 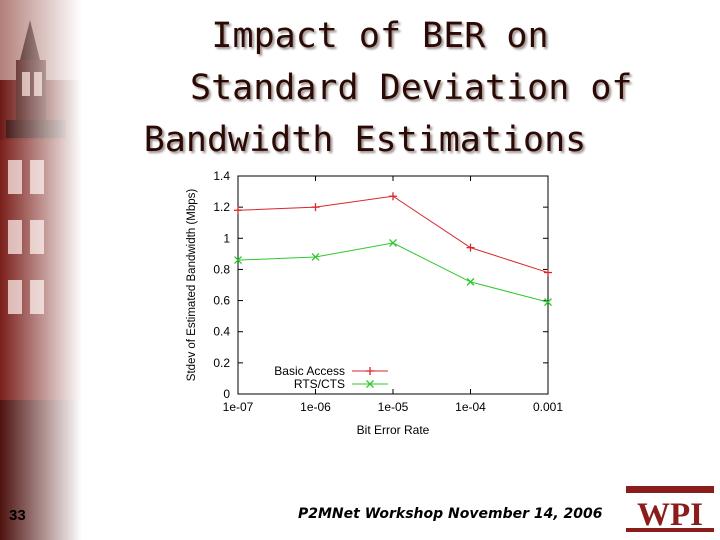 What do you see at coordinates (221, 332) in the screenshot?
I see `y-tick-label: 0.4` at bounding box center [221, 332].